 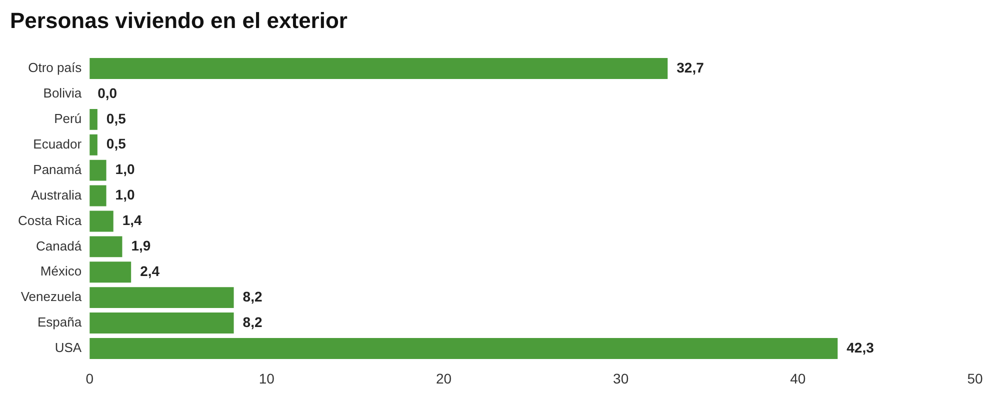 What do you see at coordinates (62, 93) in the screenshot?
I see `y-tick-label: Bolivia` at bounding box center [62, 93].